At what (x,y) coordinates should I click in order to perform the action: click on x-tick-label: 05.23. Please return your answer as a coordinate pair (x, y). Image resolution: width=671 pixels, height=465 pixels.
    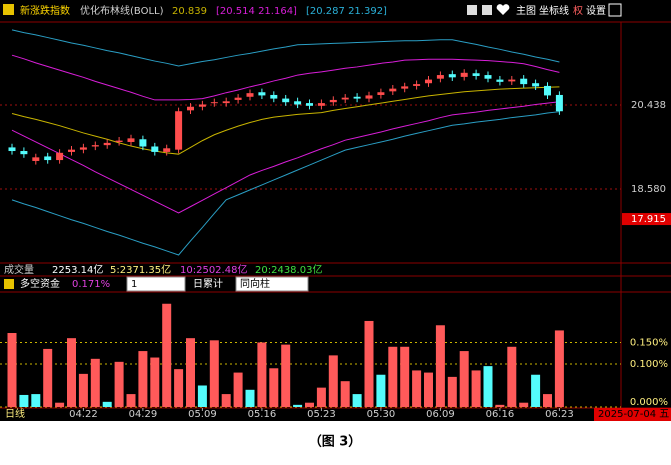
    Looking at the image, I should click on (321, 414).